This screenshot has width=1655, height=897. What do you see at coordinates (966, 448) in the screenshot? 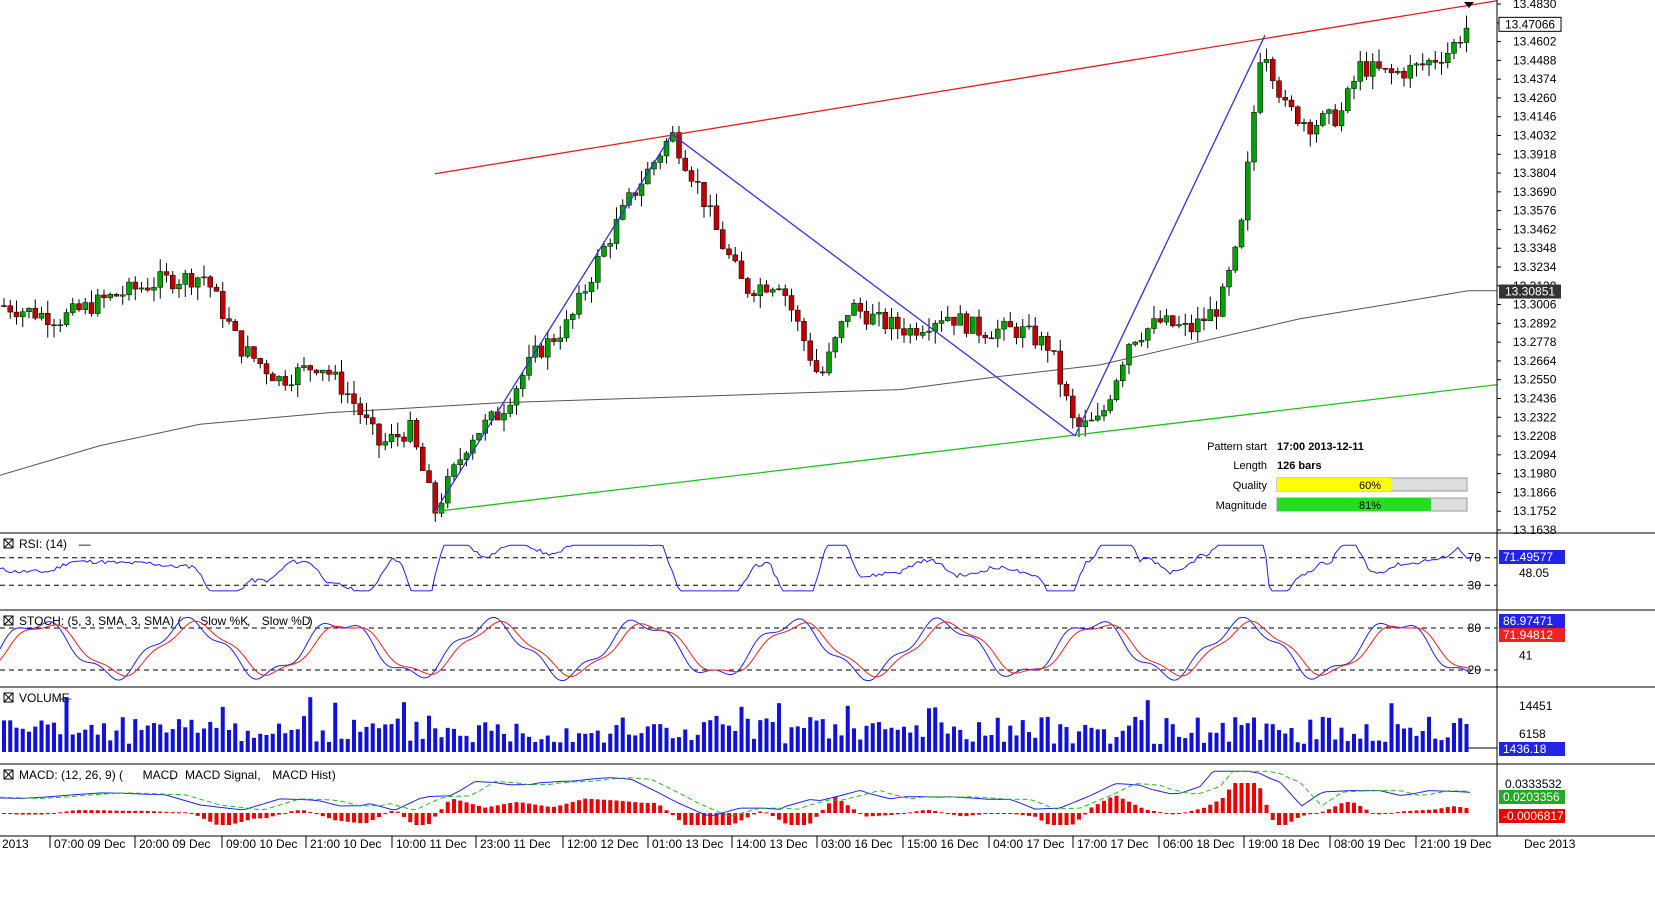
I see `support-line` at bounding box center [966, 448].